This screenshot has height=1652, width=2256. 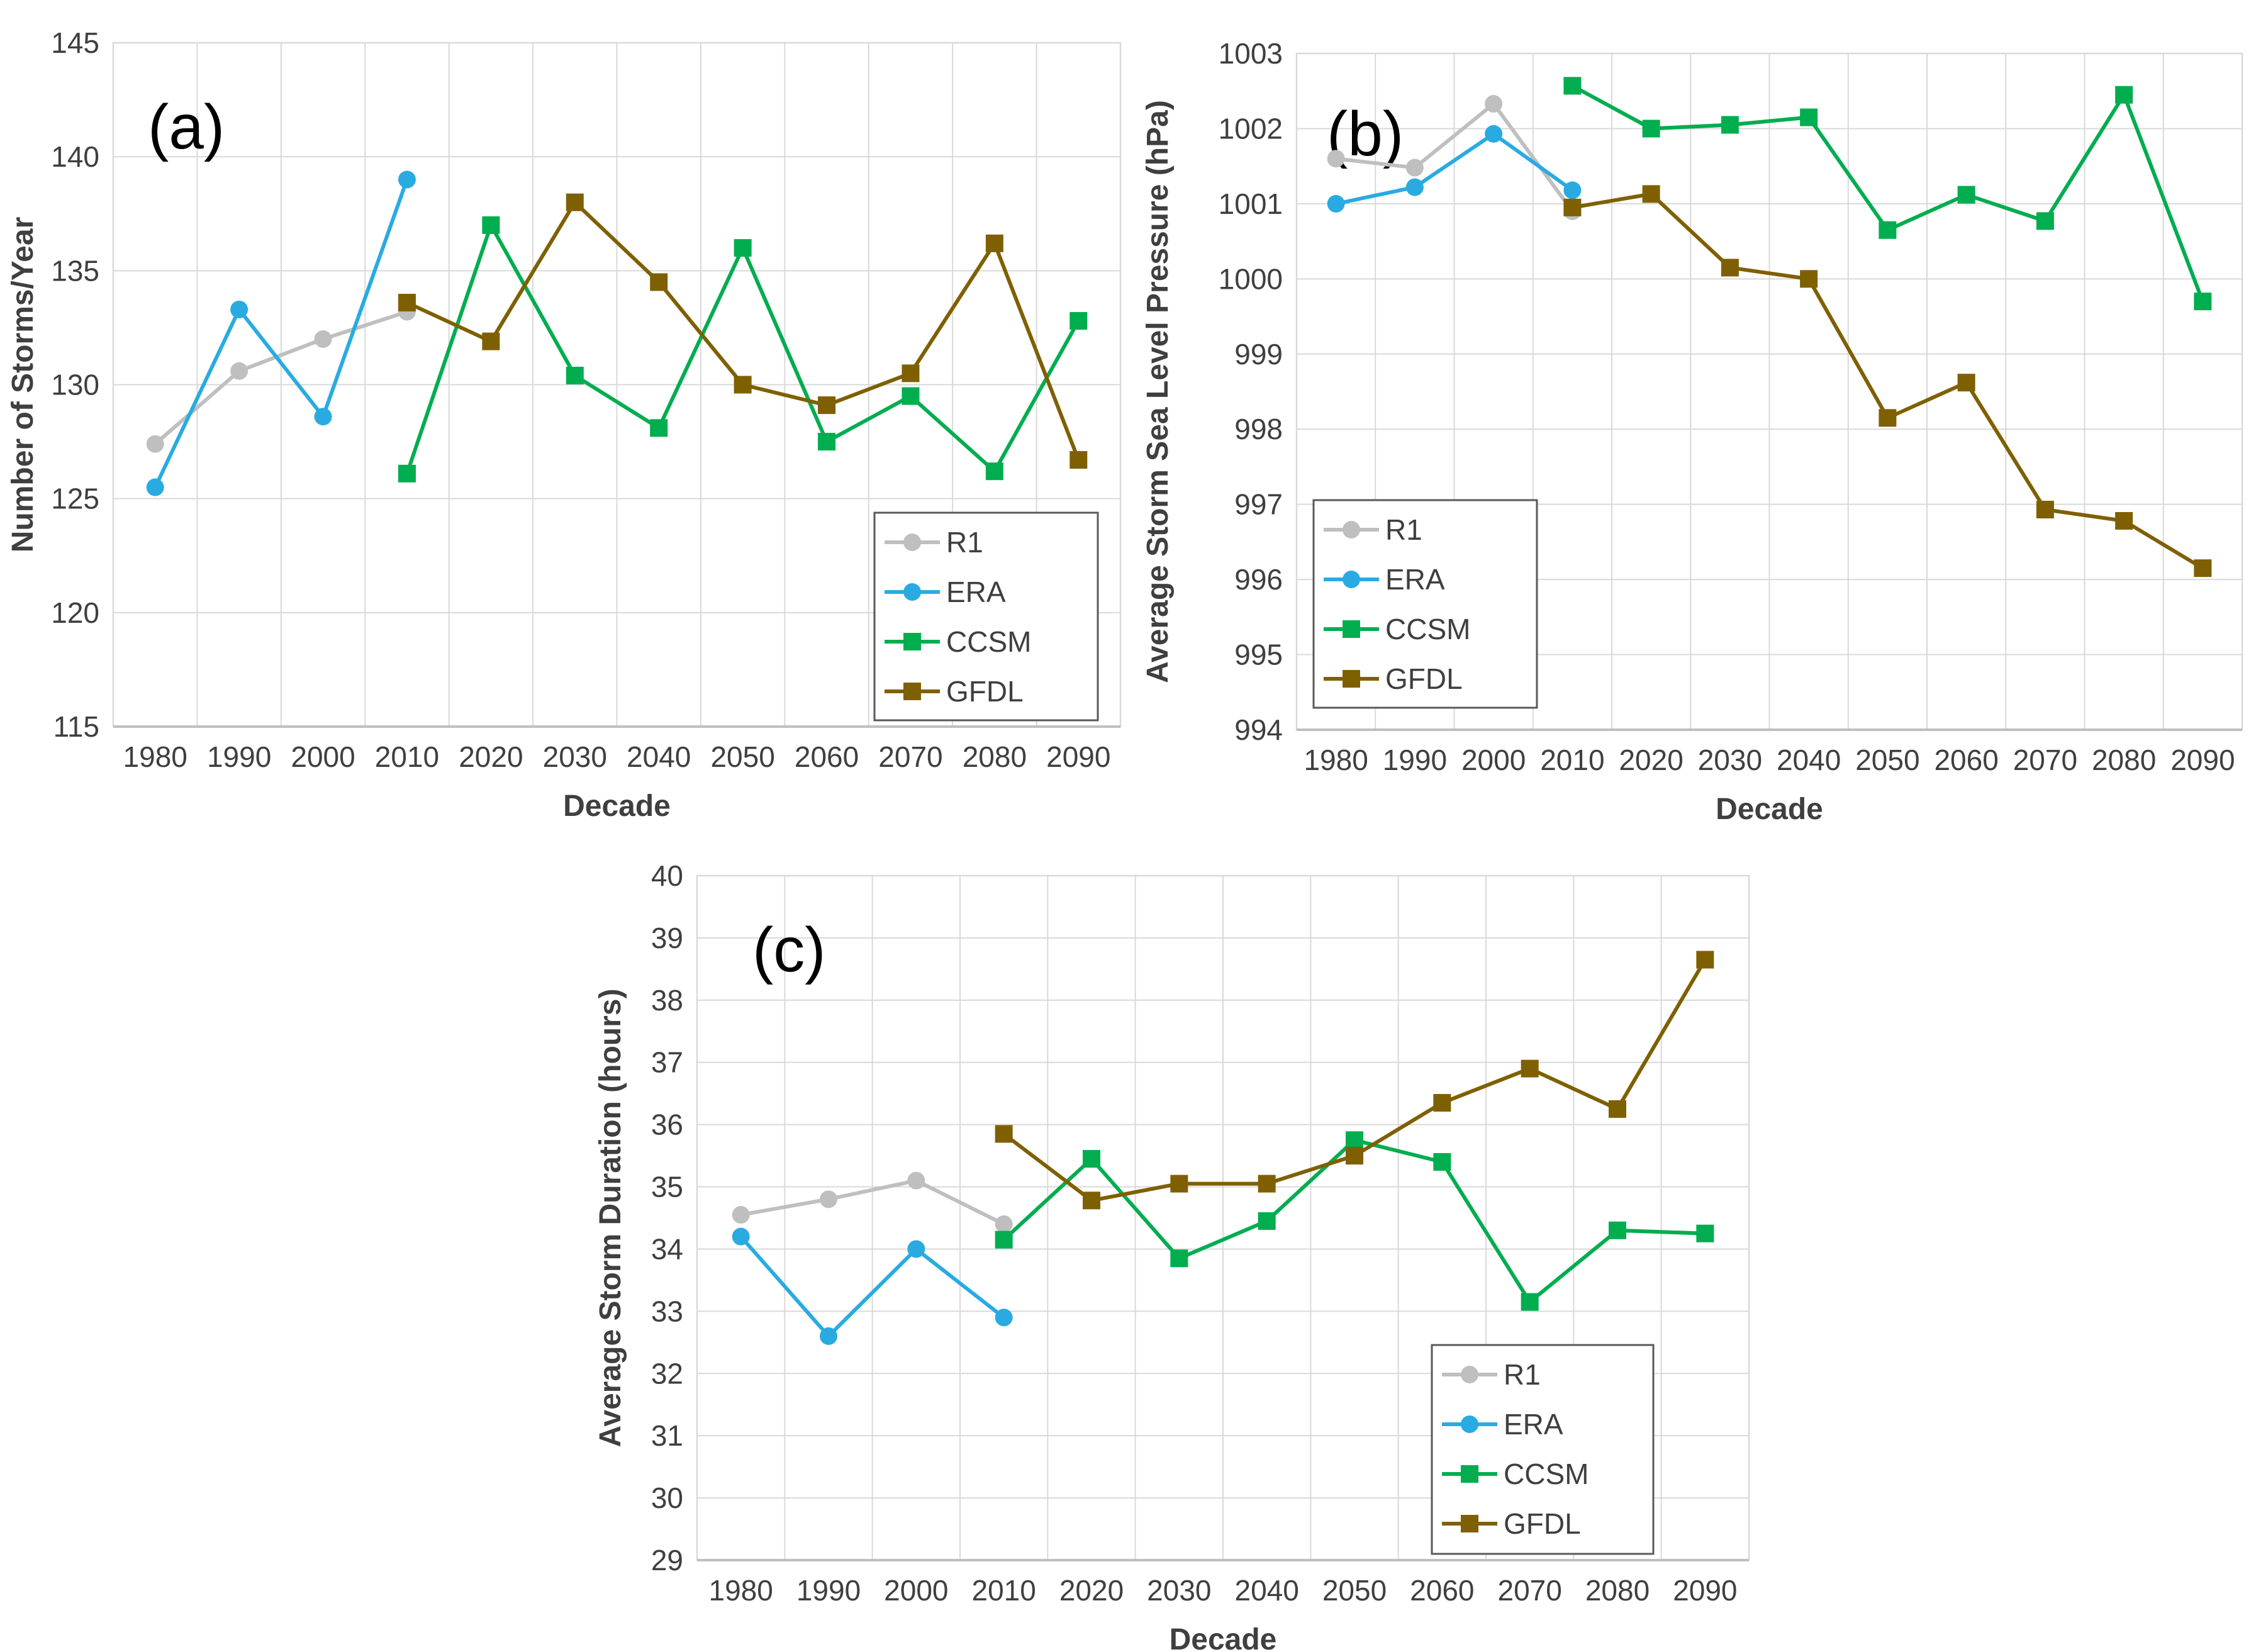 I want to click on legend-label: R1, so click(x=1523, y=1374).